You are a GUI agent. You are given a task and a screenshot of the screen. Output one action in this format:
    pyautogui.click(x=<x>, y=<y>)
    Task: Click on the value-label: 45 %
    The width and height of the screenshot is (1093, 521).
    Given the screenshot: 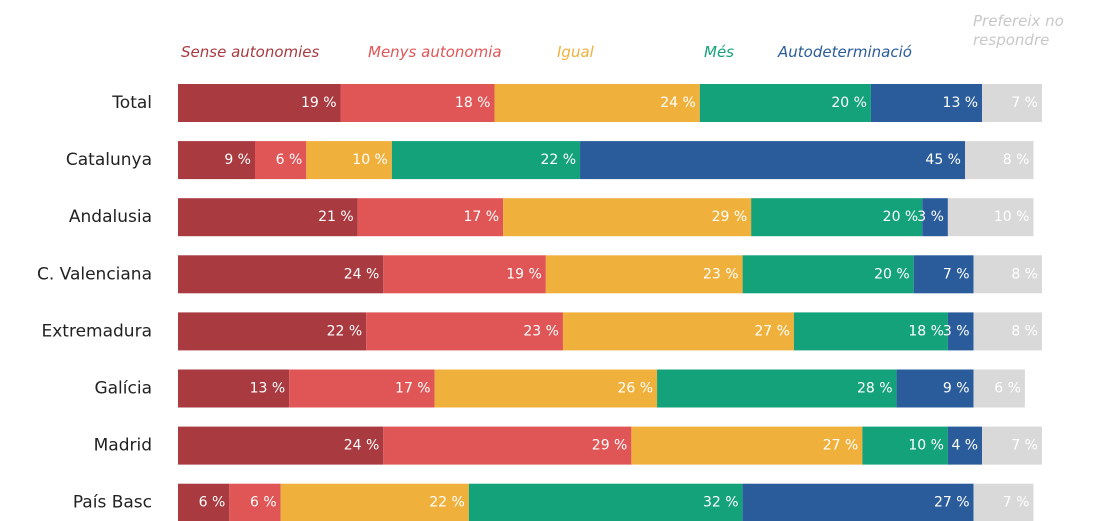 What is the action you would take?
    pyautogui.click(x=943, y=160)
    